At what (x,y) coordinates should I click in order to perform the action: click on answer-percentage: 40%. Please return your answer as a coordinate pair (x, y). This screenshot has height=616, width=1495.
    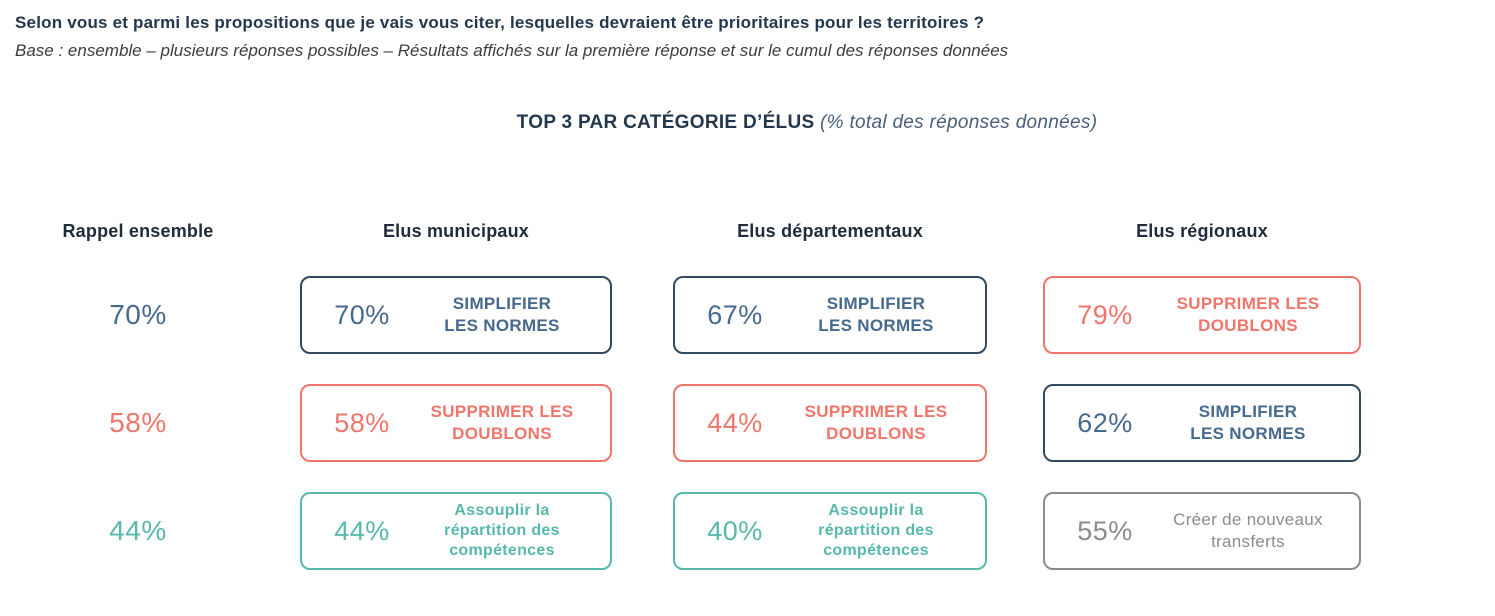
    Looking at the image, I should click on (735, 530).